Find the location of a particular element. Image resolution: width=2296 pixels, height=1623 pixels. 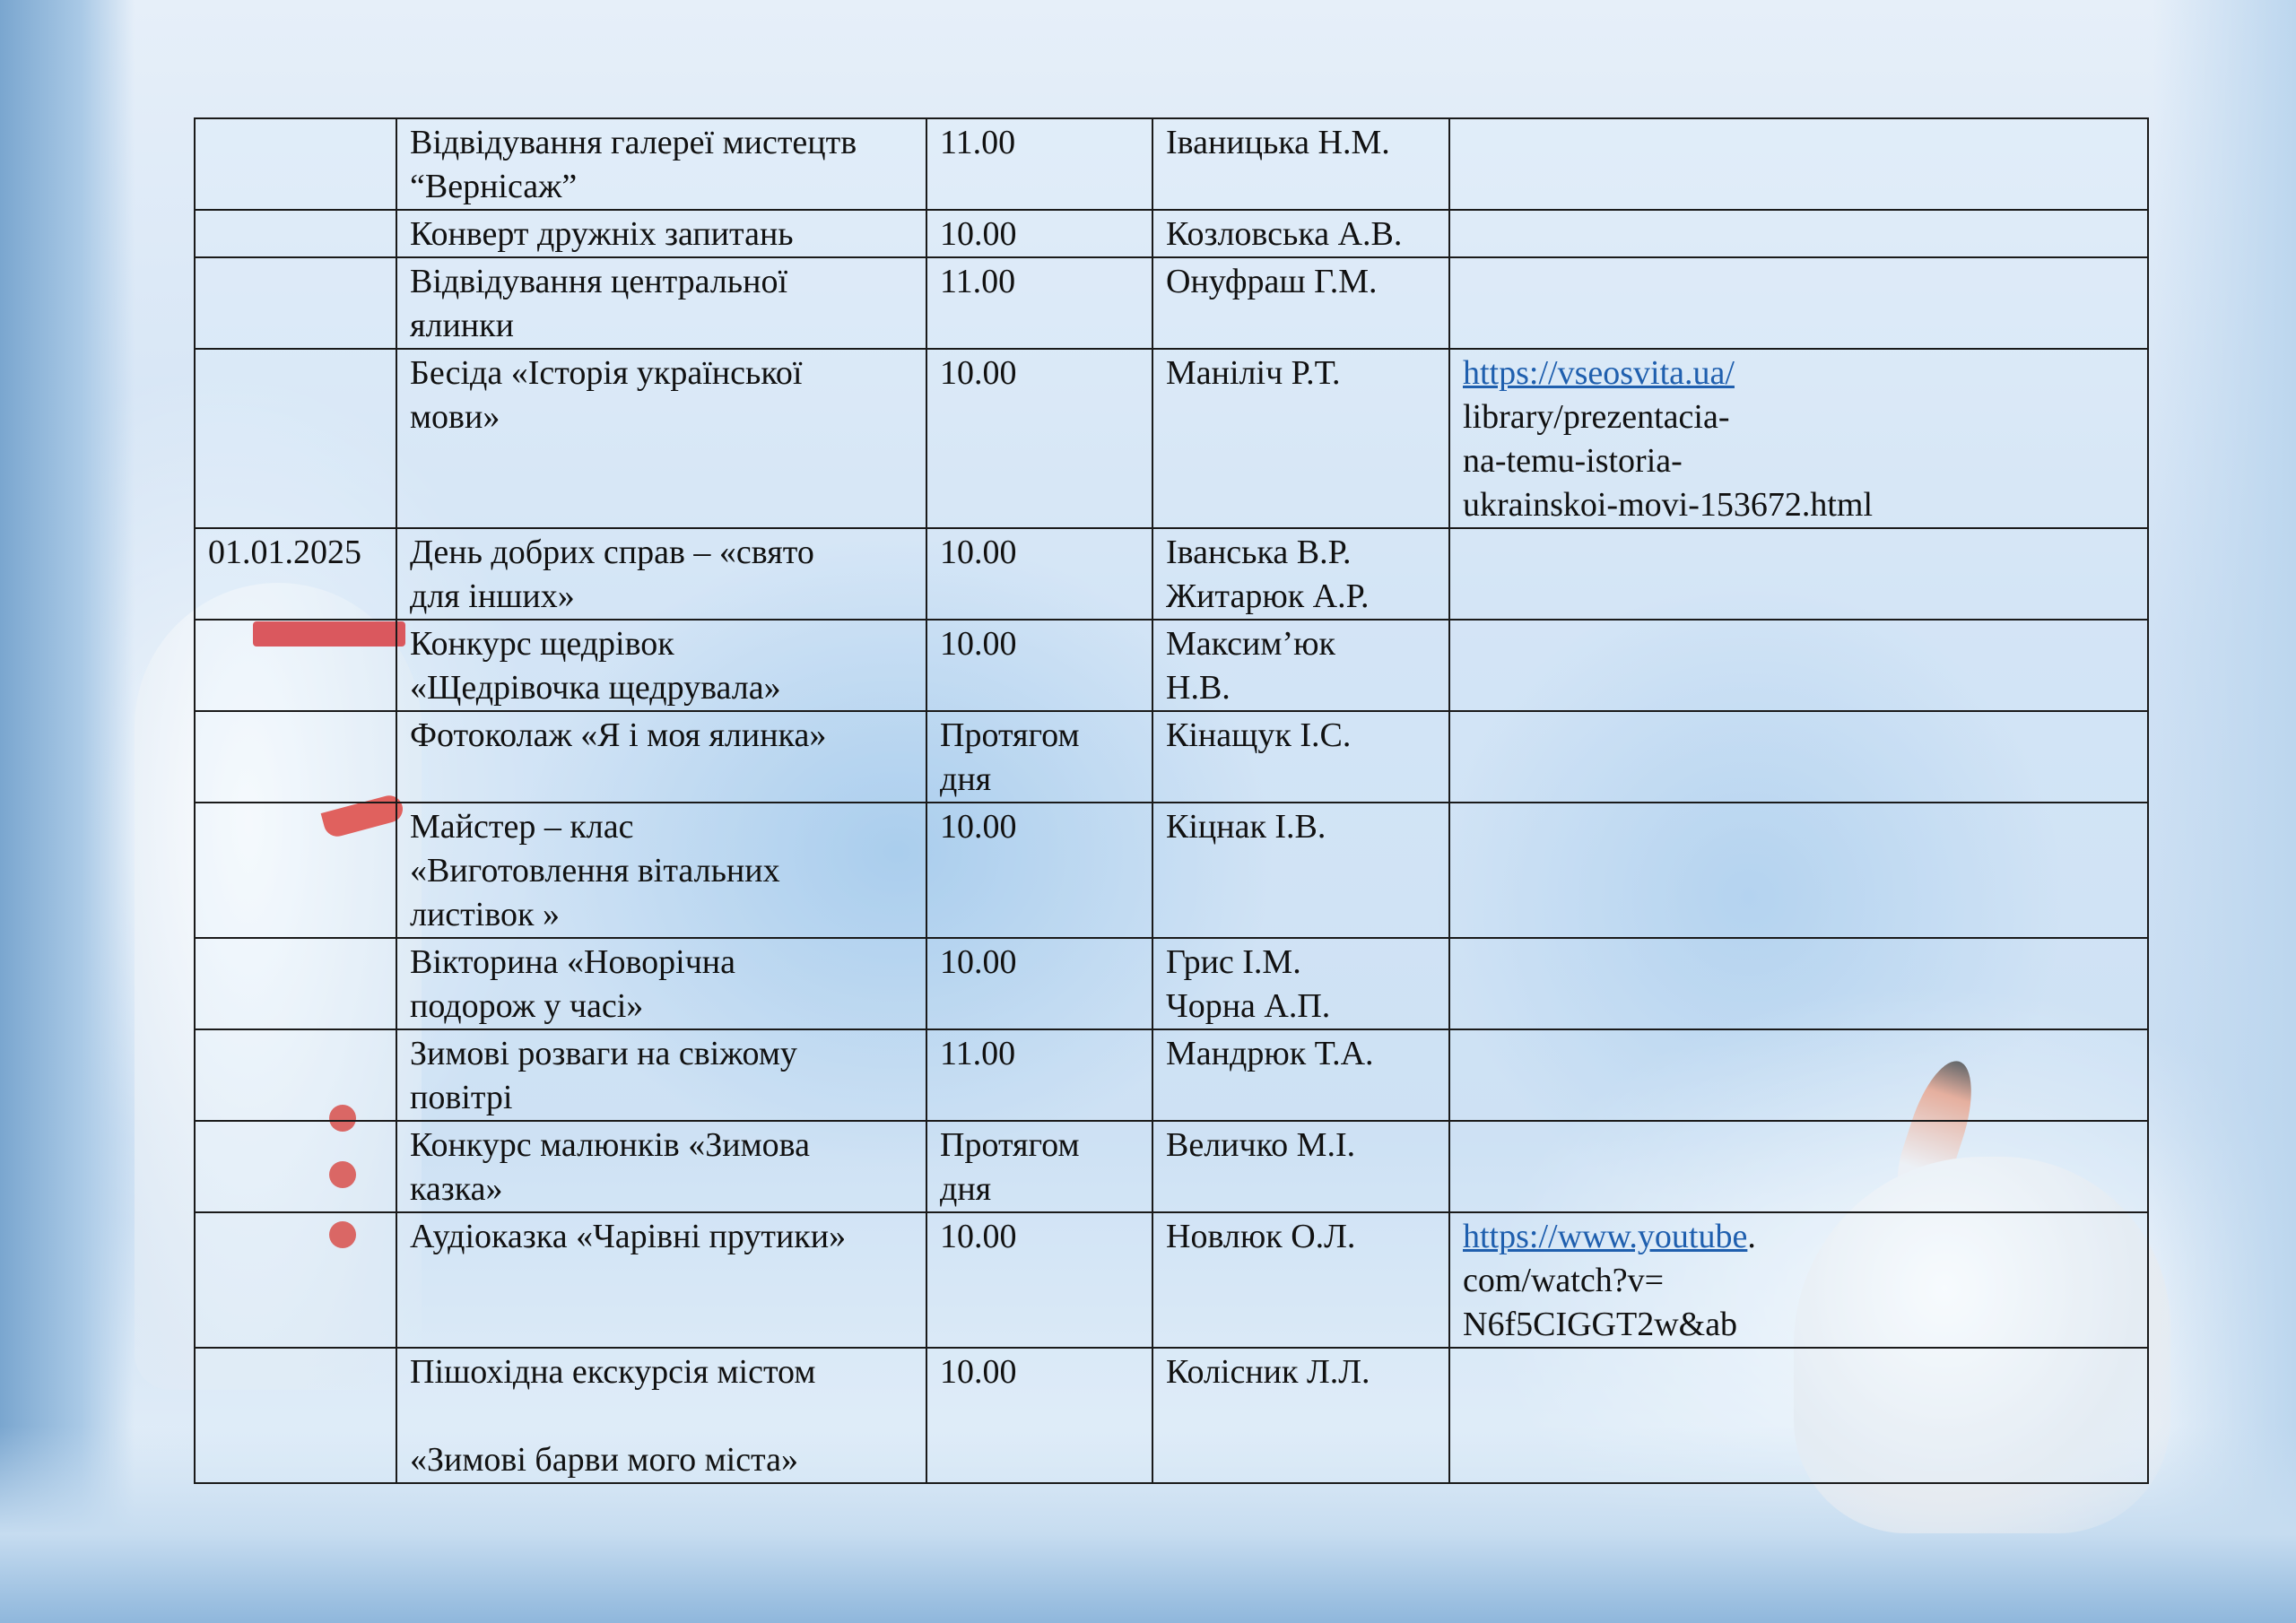

responsible-cell: Онуфраш Г.М. is located at coordinates (1301, 303).